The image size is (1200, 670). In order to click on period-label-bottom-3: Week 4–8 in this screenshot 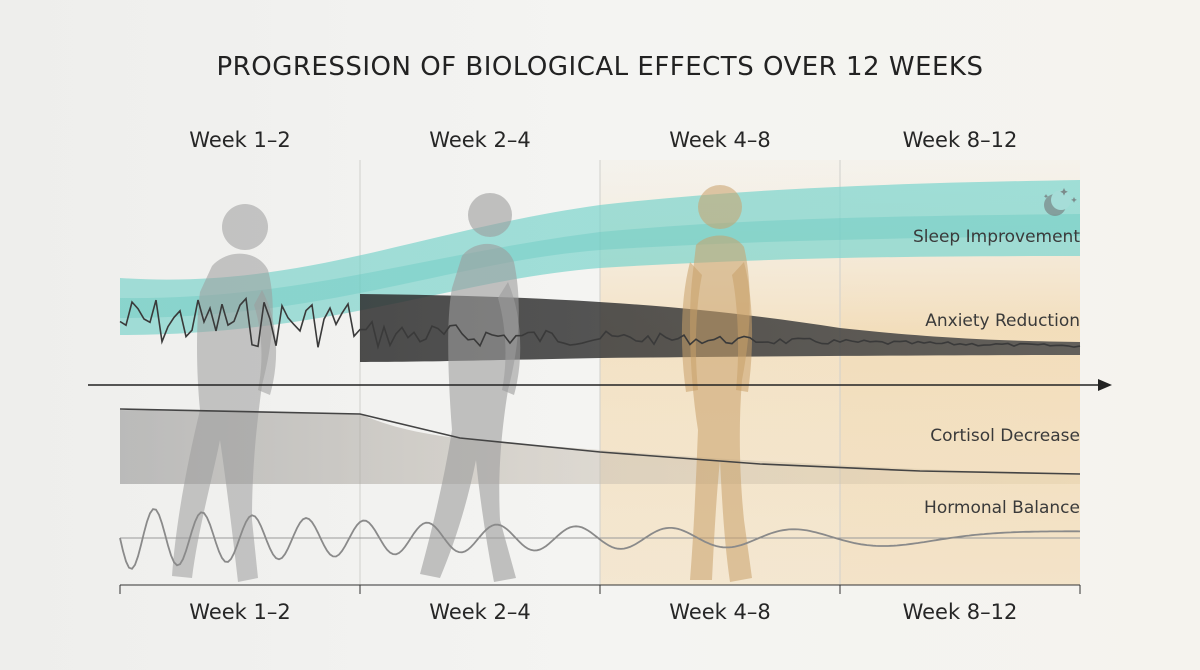, I will do `click(720, 612)`.